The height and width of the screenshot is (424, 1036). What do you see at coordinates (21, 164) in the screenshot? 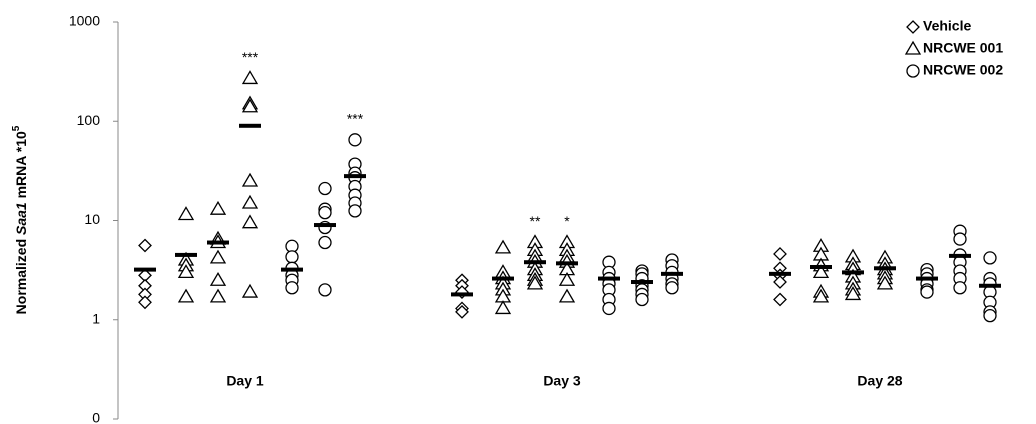
I see `y-label-suffix: mRNA *10` at bounding box center [21, 164].